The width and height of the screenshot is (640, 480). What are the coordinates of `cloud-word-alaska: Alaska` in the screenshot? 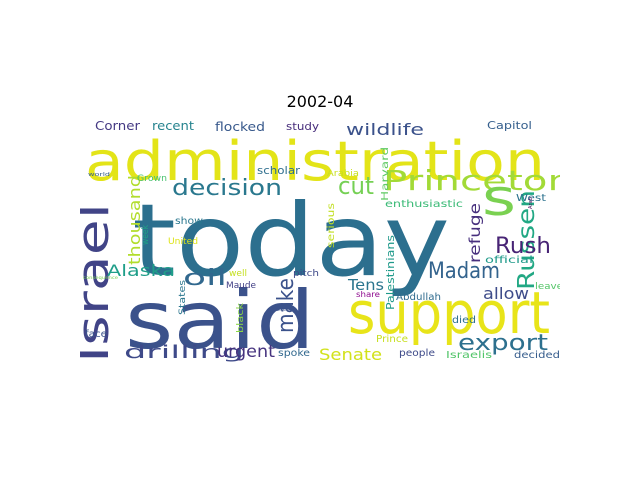 It's located at (141, 270).